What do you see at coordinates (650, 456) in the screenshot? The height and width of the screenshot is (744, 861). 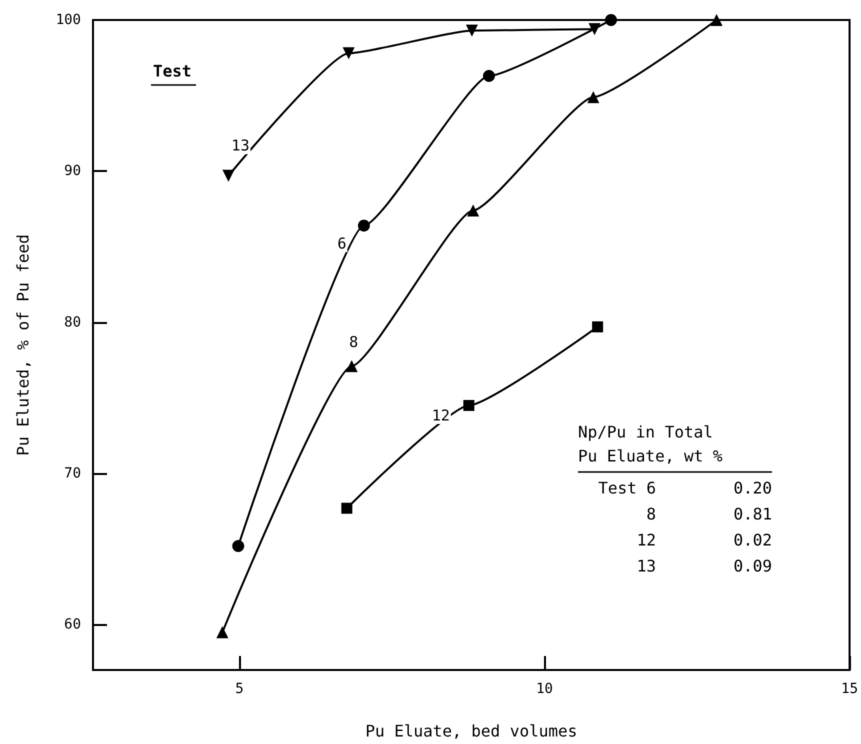 I see `annotation: Pu Eluate, wt %` at bounding box center [650, 456].